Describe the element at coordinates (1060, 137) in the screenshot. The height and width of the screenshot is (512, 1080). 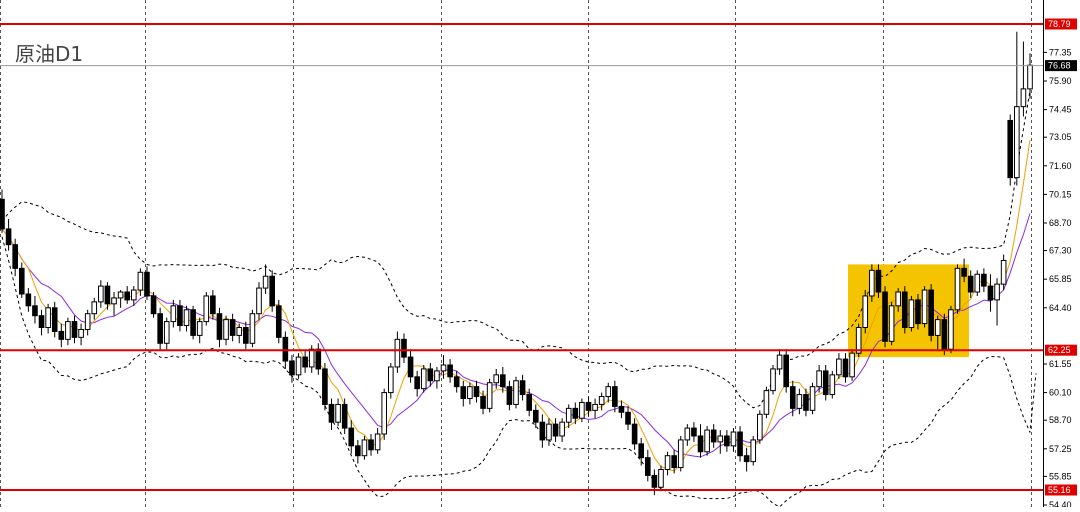
I see `y-tick-label: 73.05` at that location.